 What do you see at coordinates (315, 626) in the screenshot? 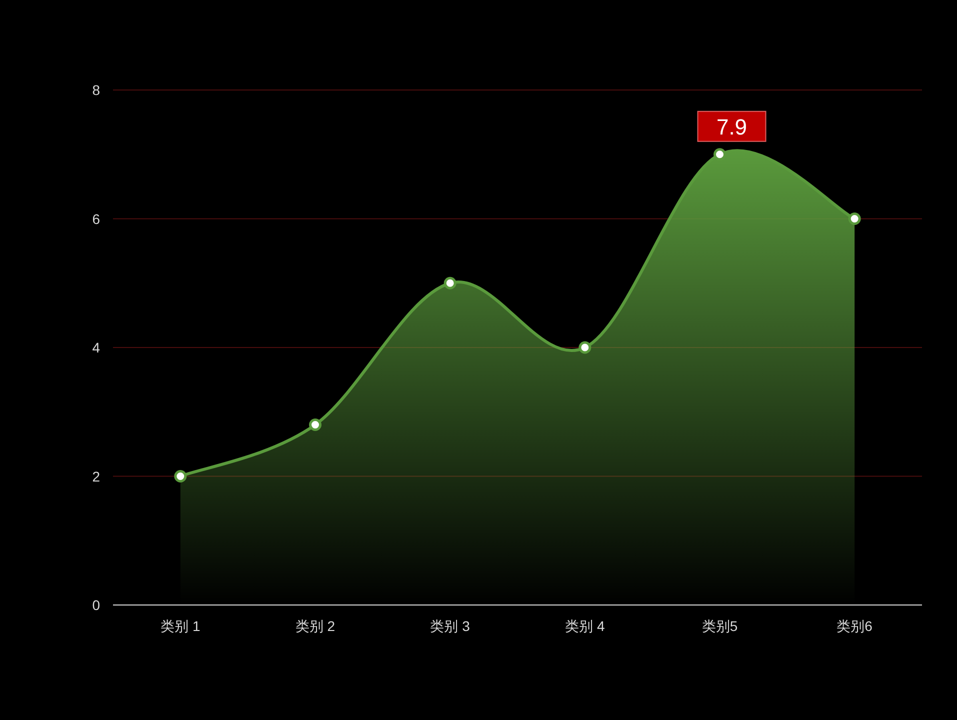
I see `x-tick-label: 类别 2` at bounding box center [315, 626].